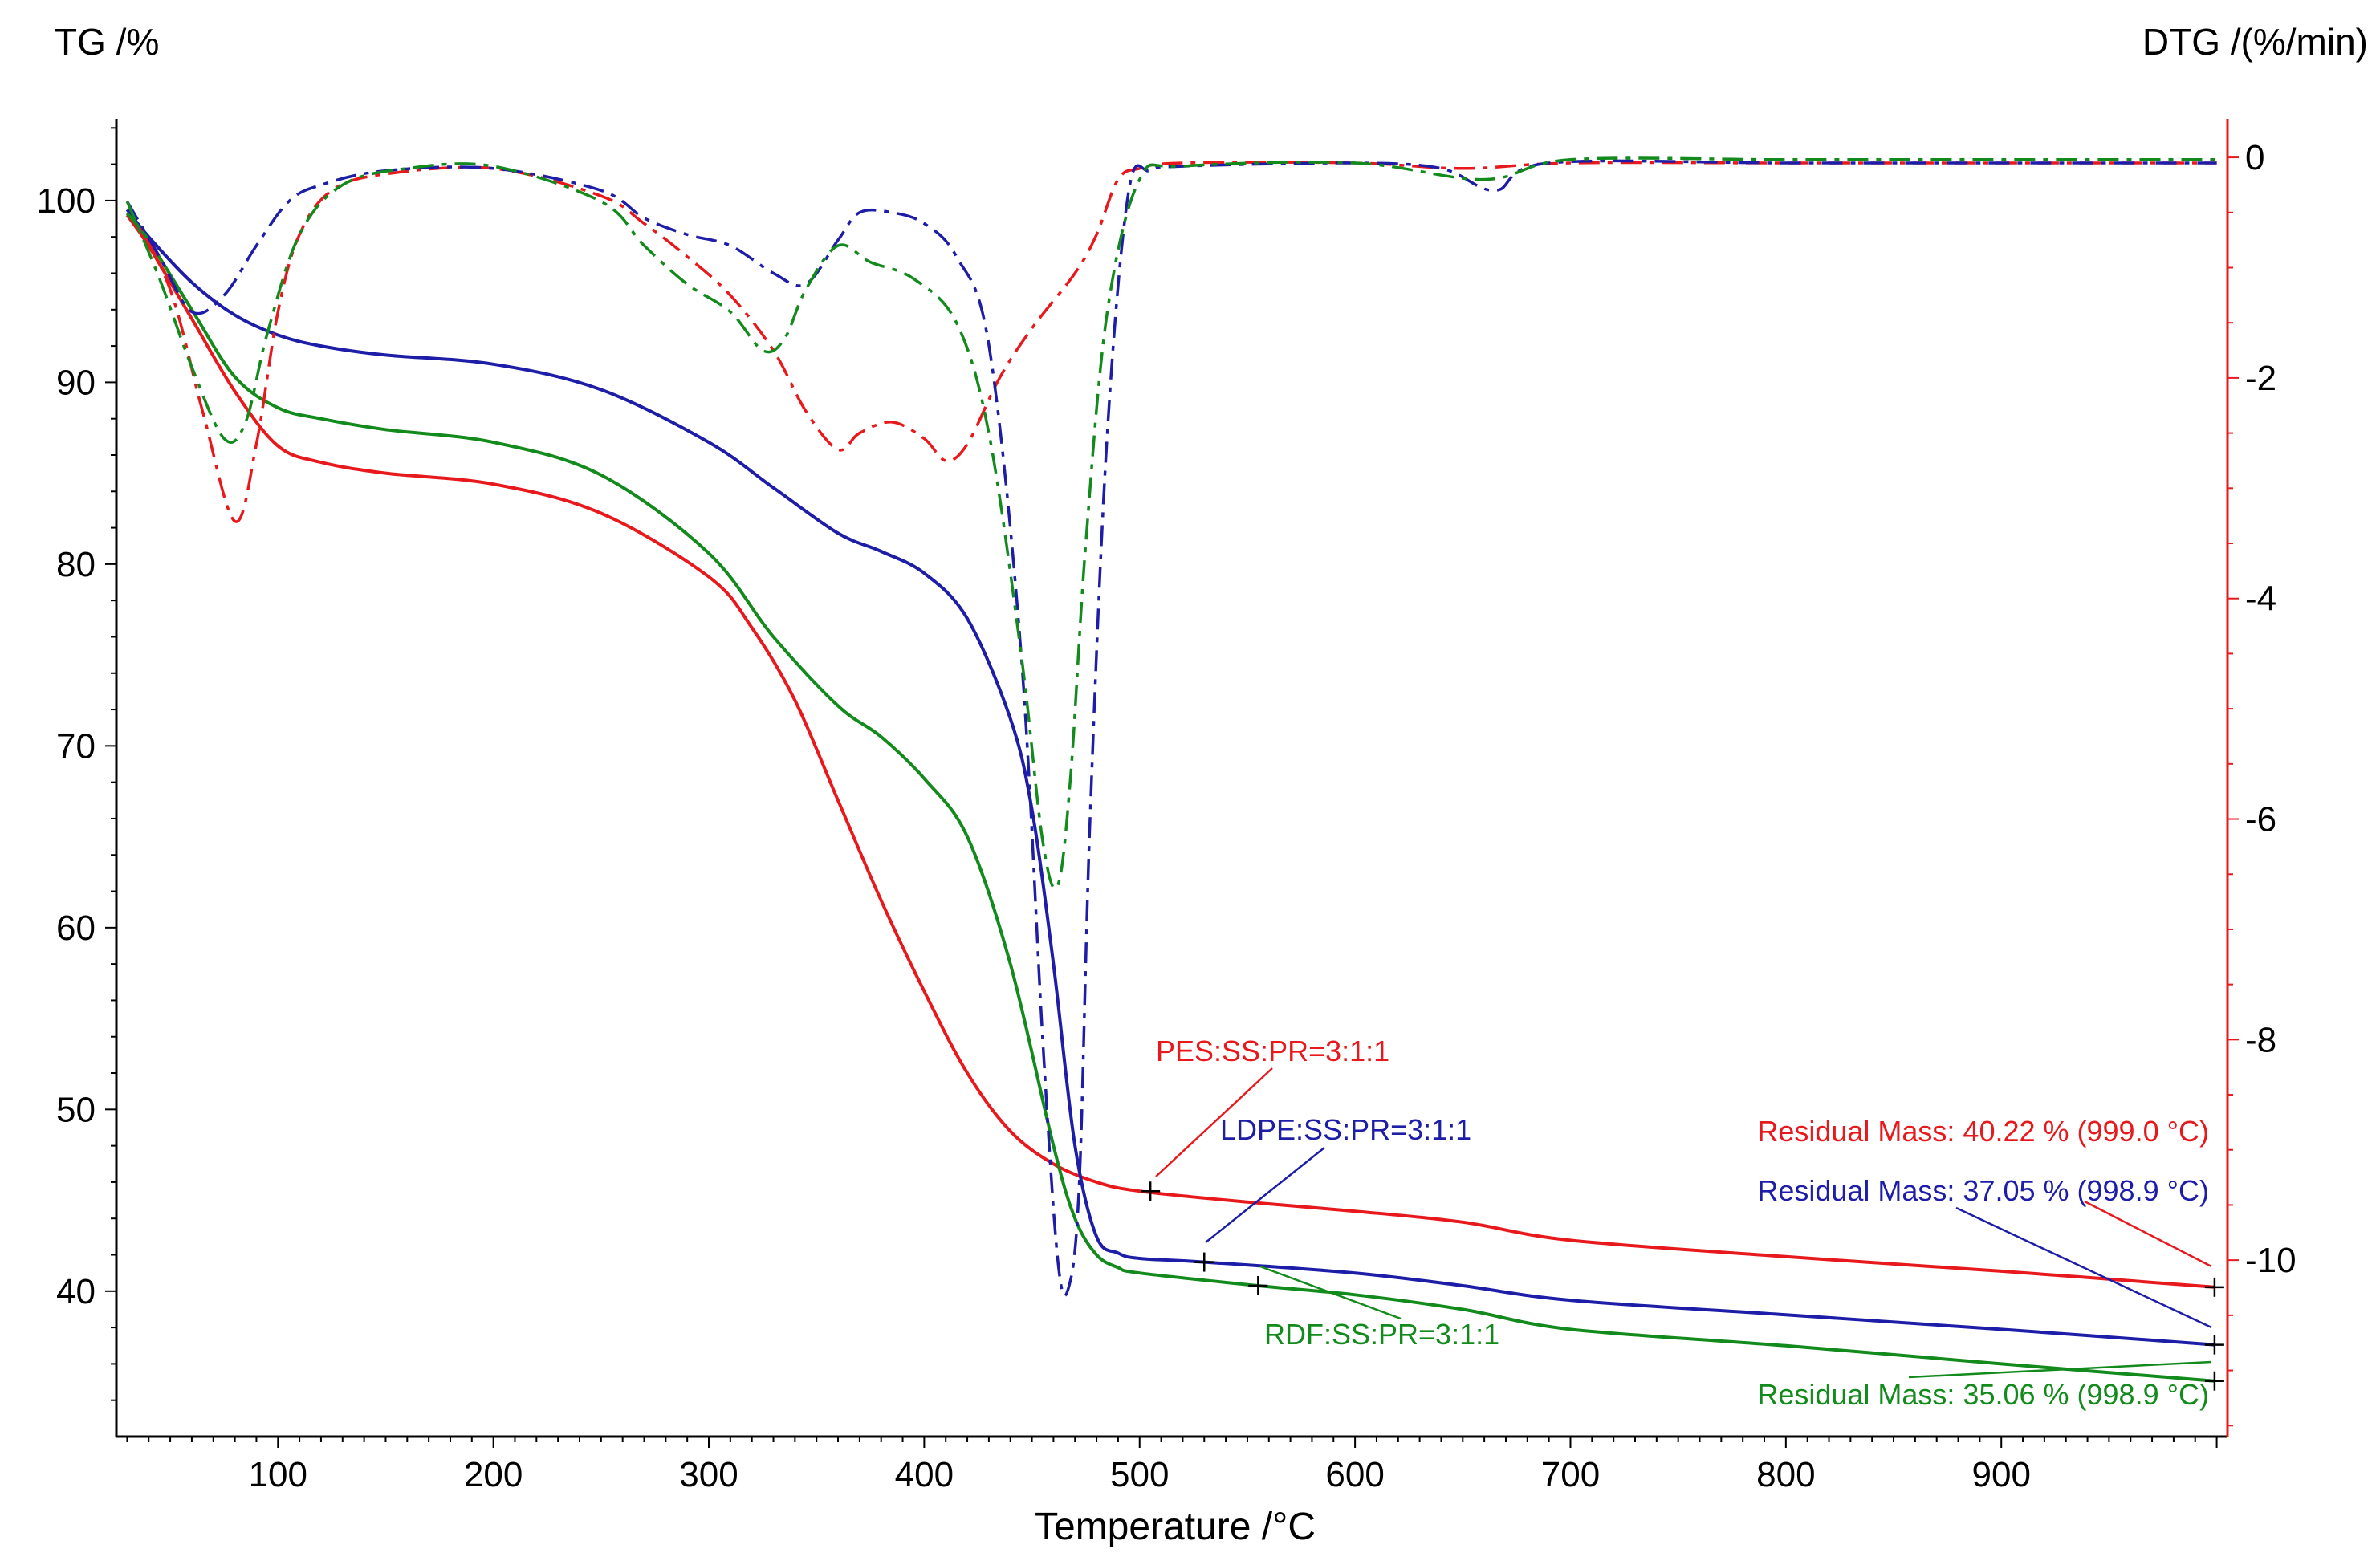  What do you see at coordinates (278, 1474) in the screenshot?
I see `x-tick-label: 100` at bounding box center [278, 1474].